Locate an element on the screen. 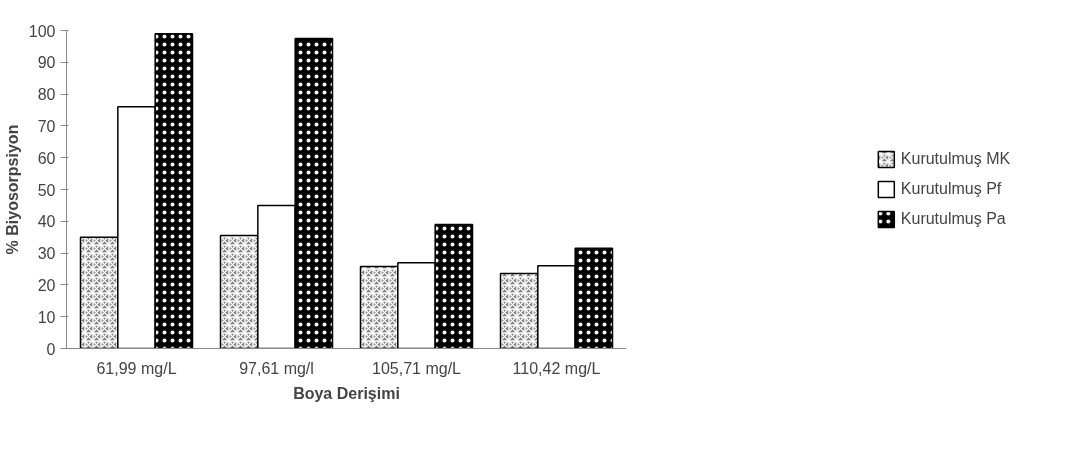  y-tick-label: 70 is located at coordinates (46, 126).